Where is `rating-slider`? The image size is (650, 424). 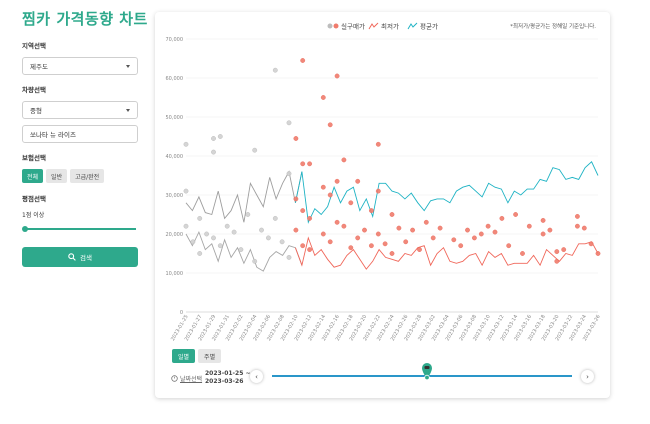
rating-slider is located at coordinates (79, 228).